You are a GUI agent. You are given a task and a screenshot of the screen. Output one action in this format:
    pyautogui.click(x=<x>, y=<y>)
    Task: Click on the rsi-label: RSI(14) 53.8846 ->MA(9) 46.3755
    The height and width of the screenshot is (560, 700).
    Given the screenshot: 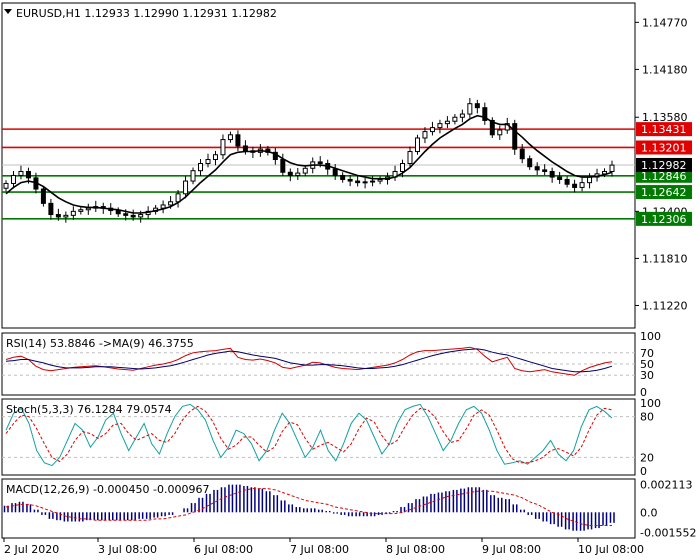 What is the action you would take?
    pyautogui.click(x=100, y=343)
    